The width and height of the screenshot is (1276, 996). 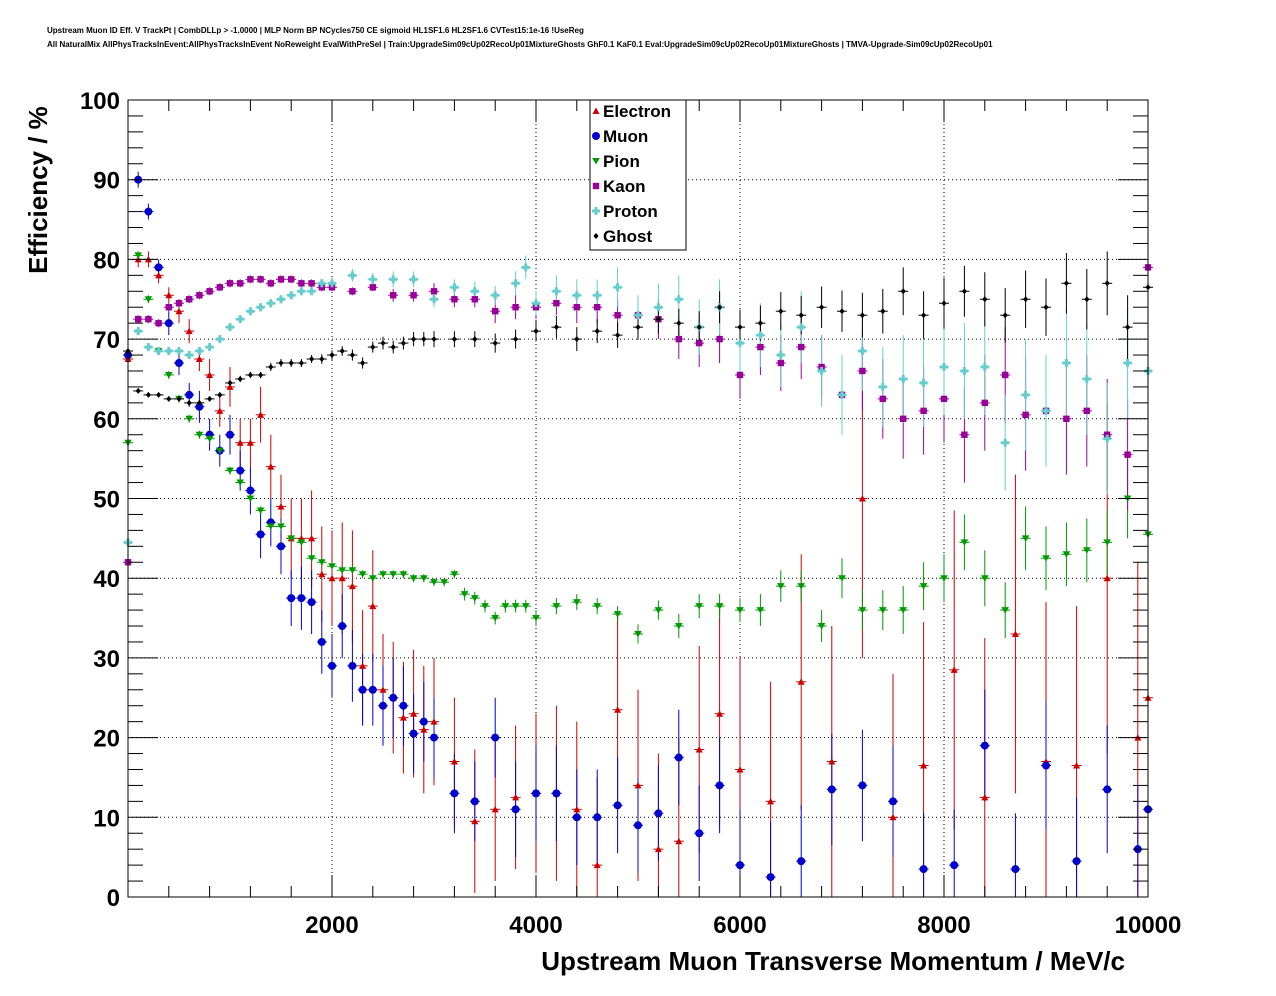 I want to click on legend-proton-label: Proton, so click(x=630, y=211).